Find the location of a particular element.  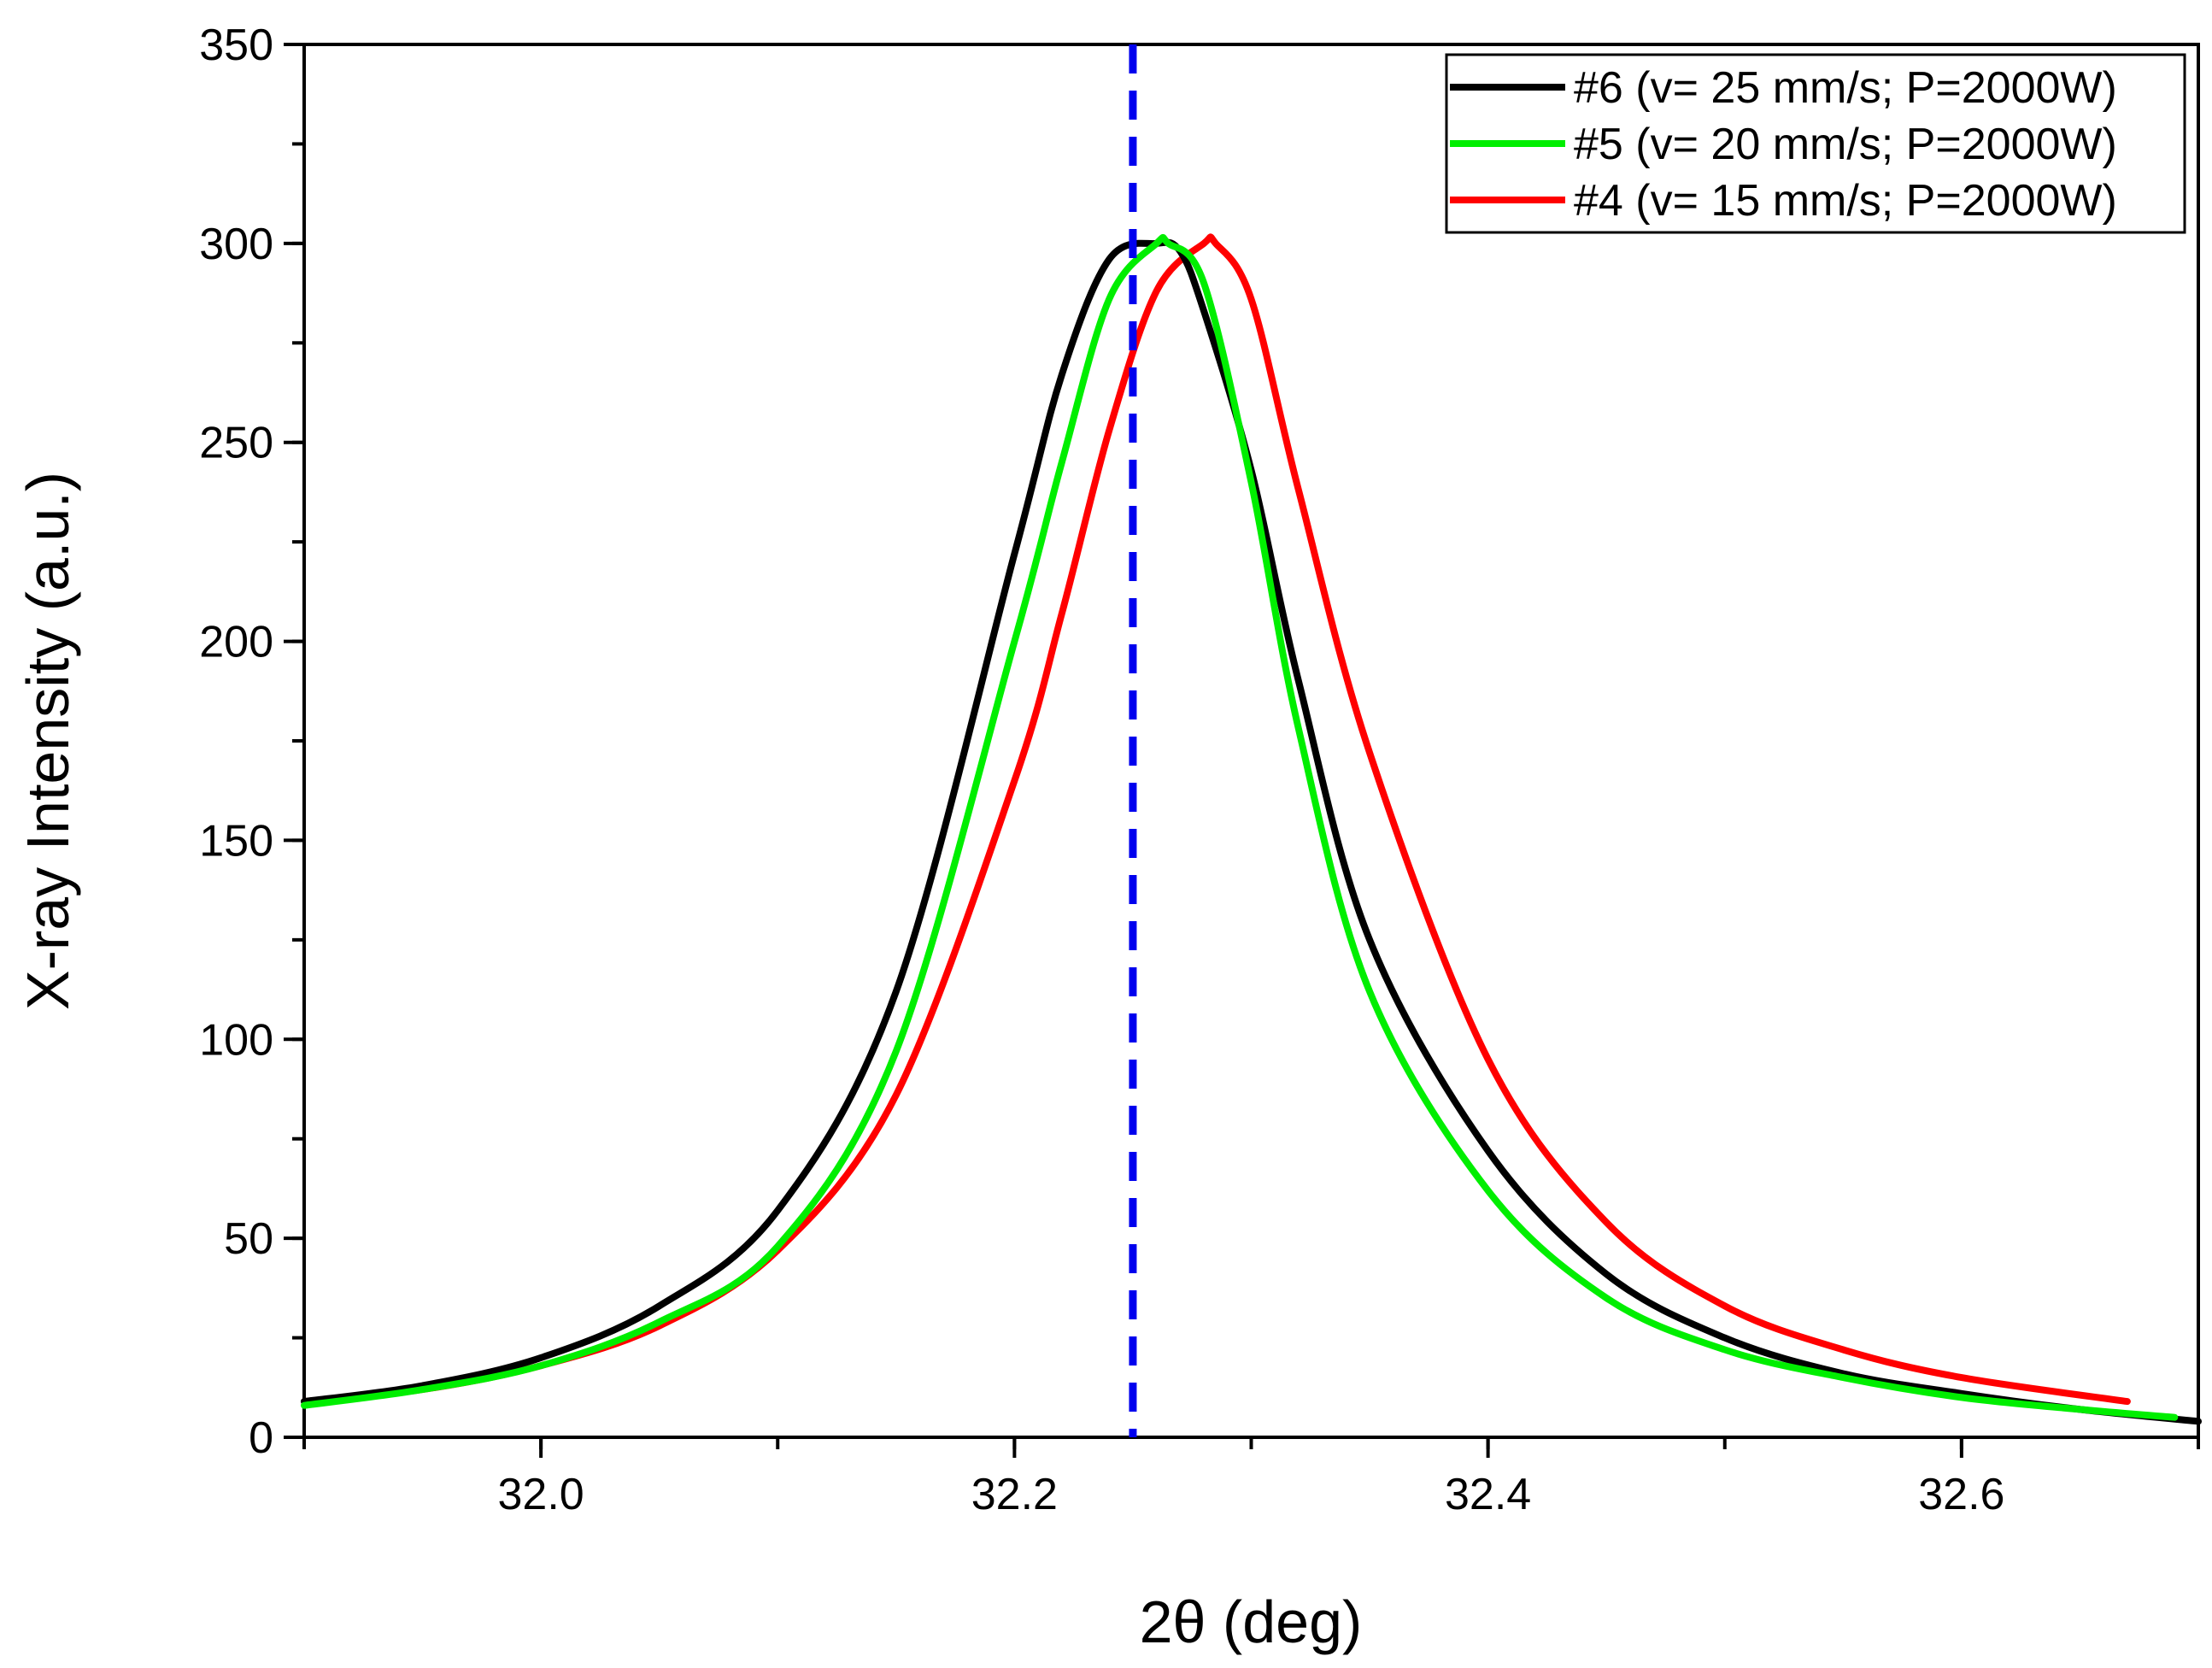

y-tick-label: 0 is located at coordinates (261, 1438).